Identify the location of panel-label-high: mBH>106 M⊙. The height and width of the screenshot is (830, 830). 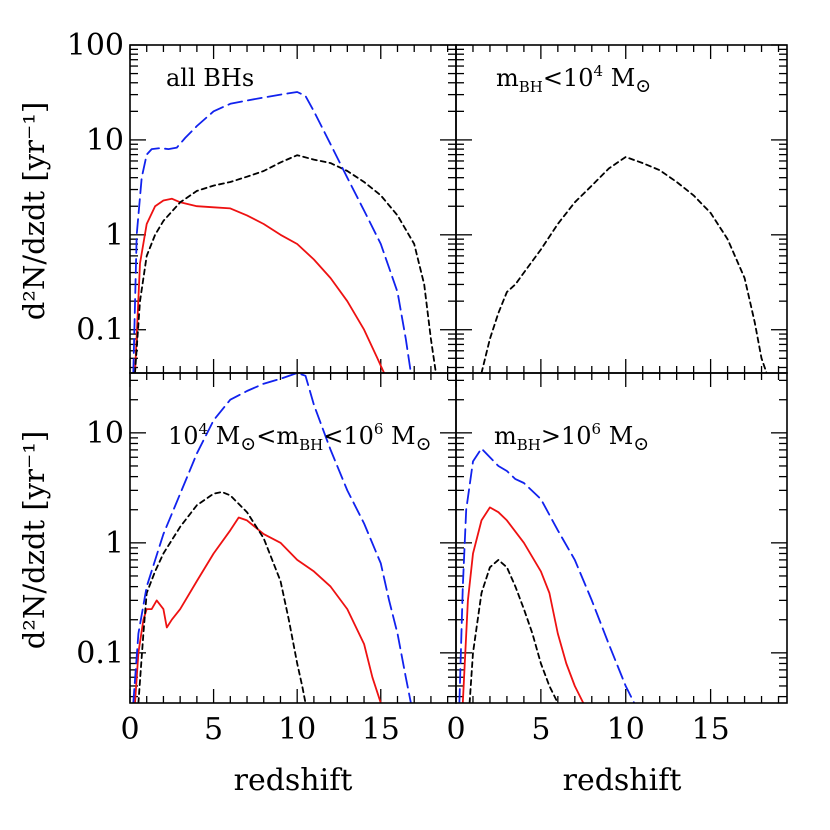
(571, 437).